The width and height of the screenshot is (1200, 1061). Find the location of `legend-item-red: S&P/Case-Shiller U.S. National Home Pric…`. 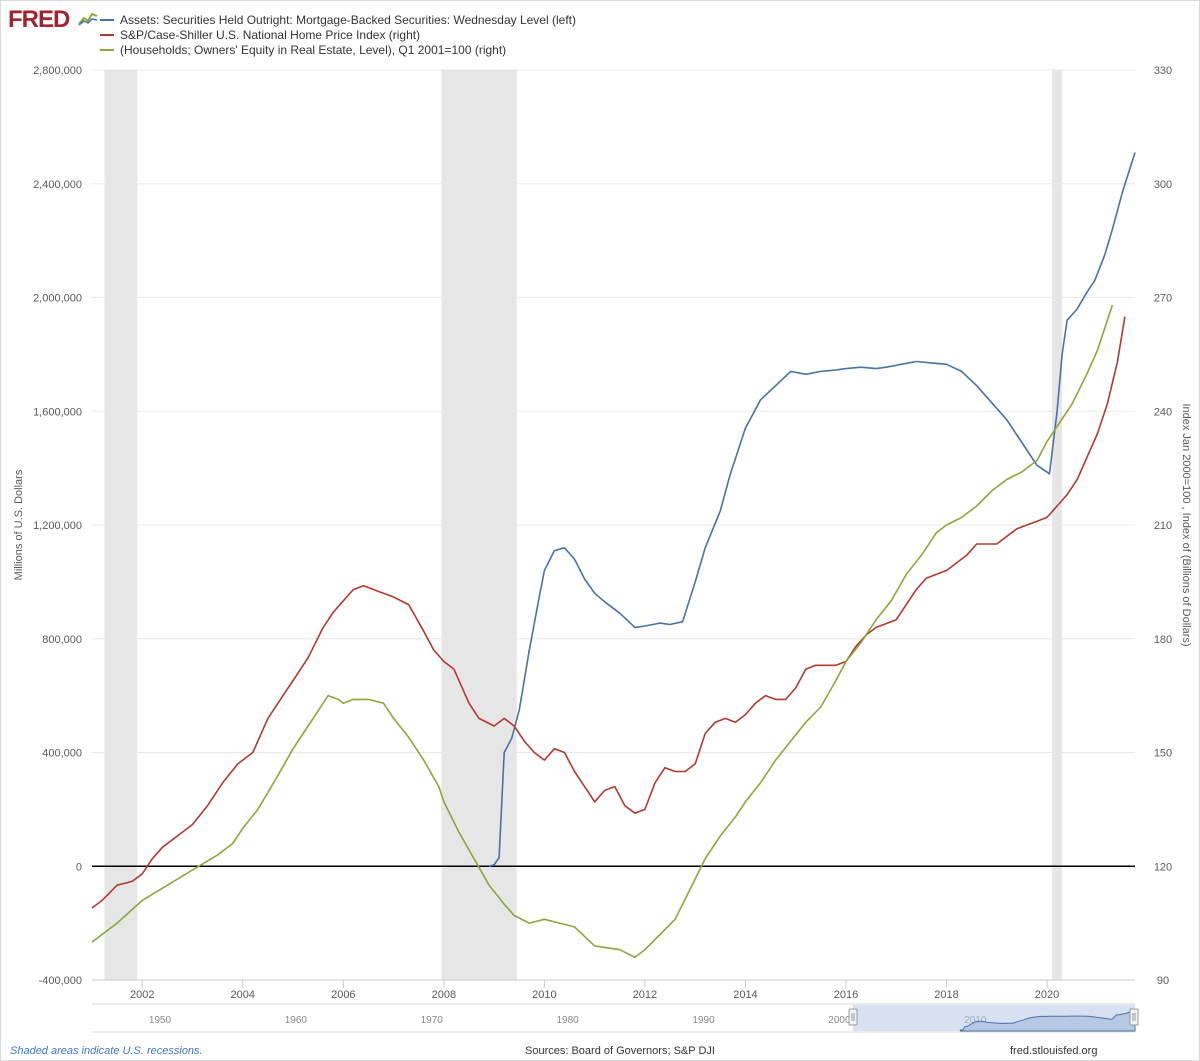

legend-item-red: S&P/Case-Shiller U.S. National Home Pric… is located at coordinates (338, 34).